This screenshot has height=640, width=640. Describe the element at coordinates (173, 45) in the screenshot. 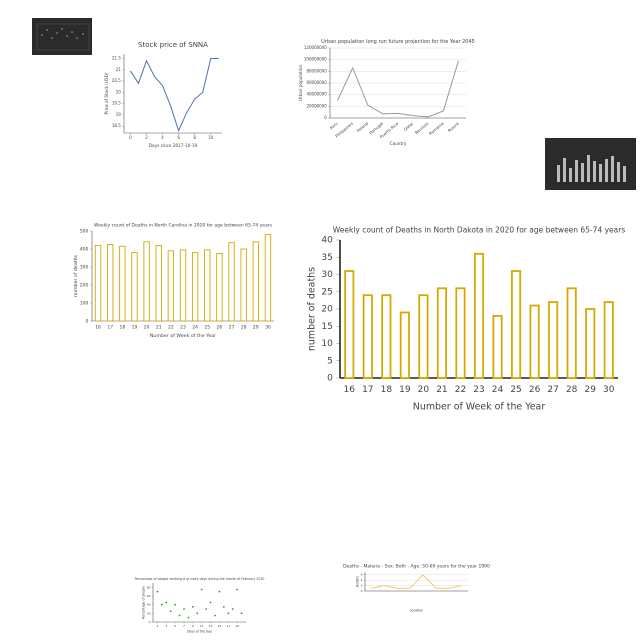

I see `chart-title: Stock price of SNNA` at that location.